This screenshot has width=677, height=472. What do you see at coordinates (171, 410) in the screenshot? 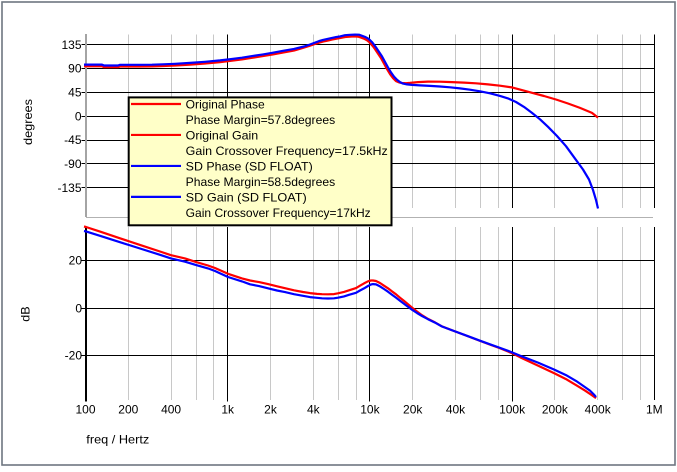
I see `svg-text: 400` at bounding box center [171, 410].